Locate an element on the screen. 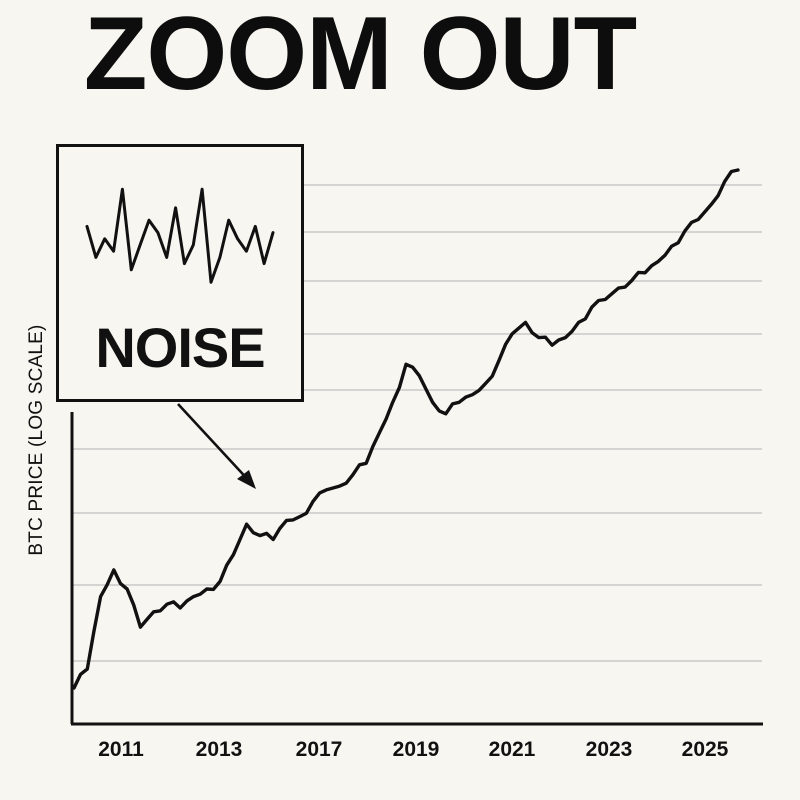 The width and height of the screenshot is (800, 800). noise-wave-icon is located at coordinates (180, 235).